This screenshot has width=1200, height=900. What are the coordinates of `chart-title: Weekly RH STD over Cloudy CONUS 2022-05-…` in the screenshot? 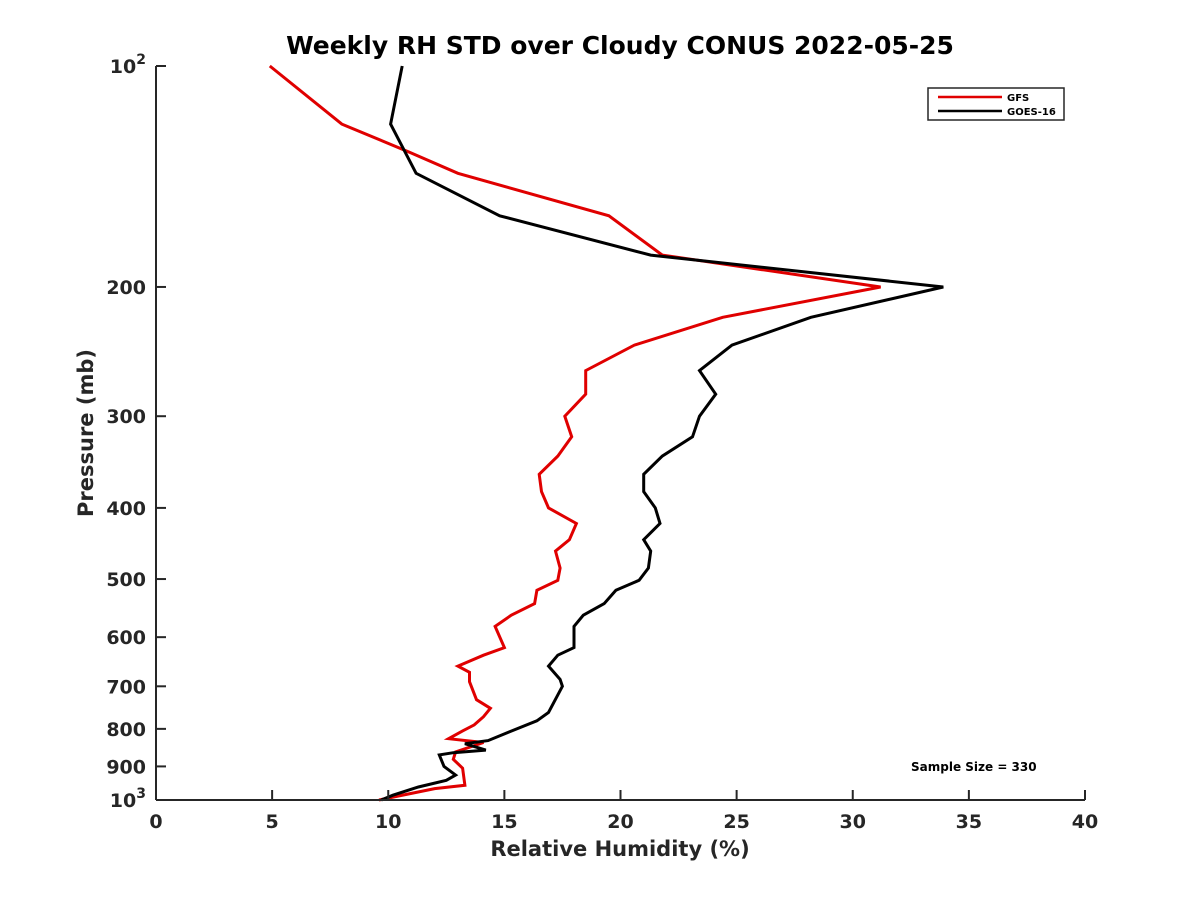 It's located at (620, 45).